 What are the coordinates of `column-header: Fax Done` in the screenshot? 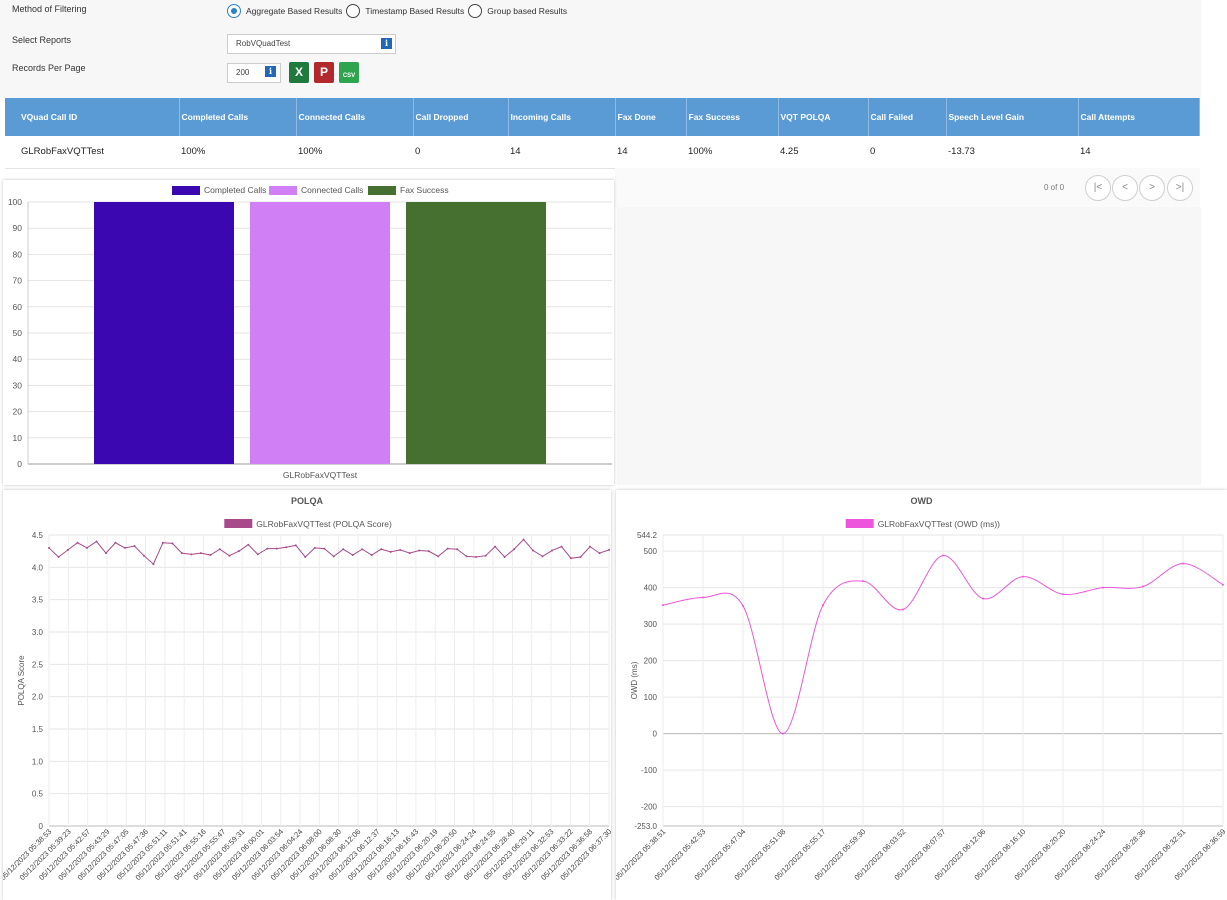 It's located at (651, 117).